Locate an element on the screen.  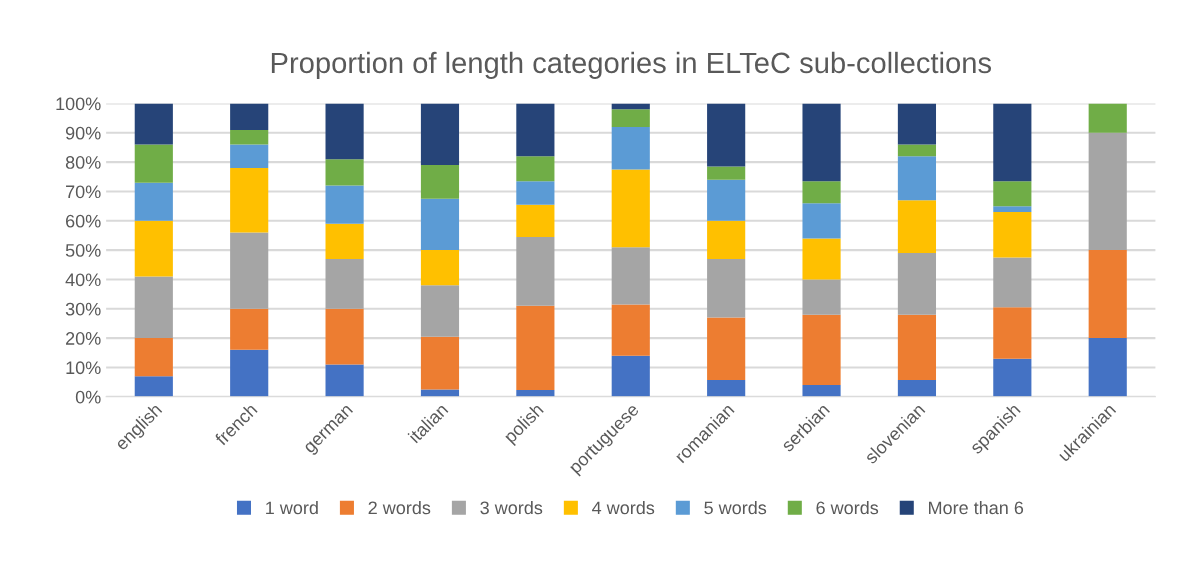
chart-title: Proportion of length categories in ELTeC sub-collections is located at coordinates (631, 65).